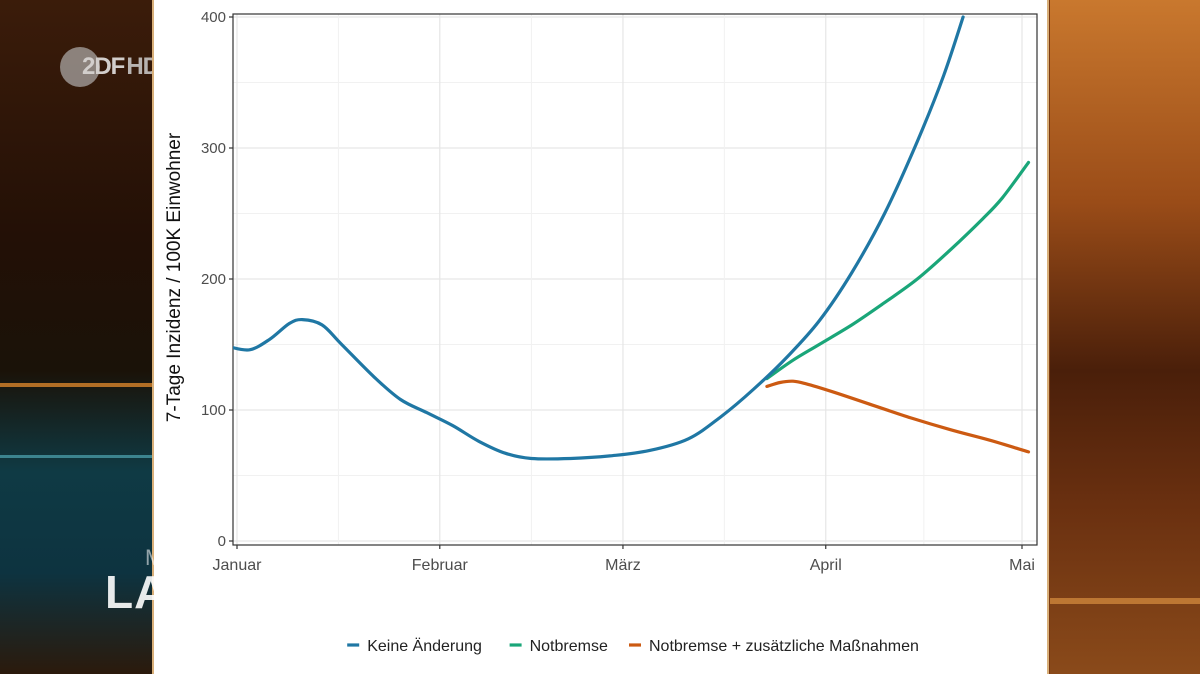  What do you see at coordinates (424, 646) in the screenshot?
I see `legend-label: Keine Änderung` at bounding box center [424, 646].